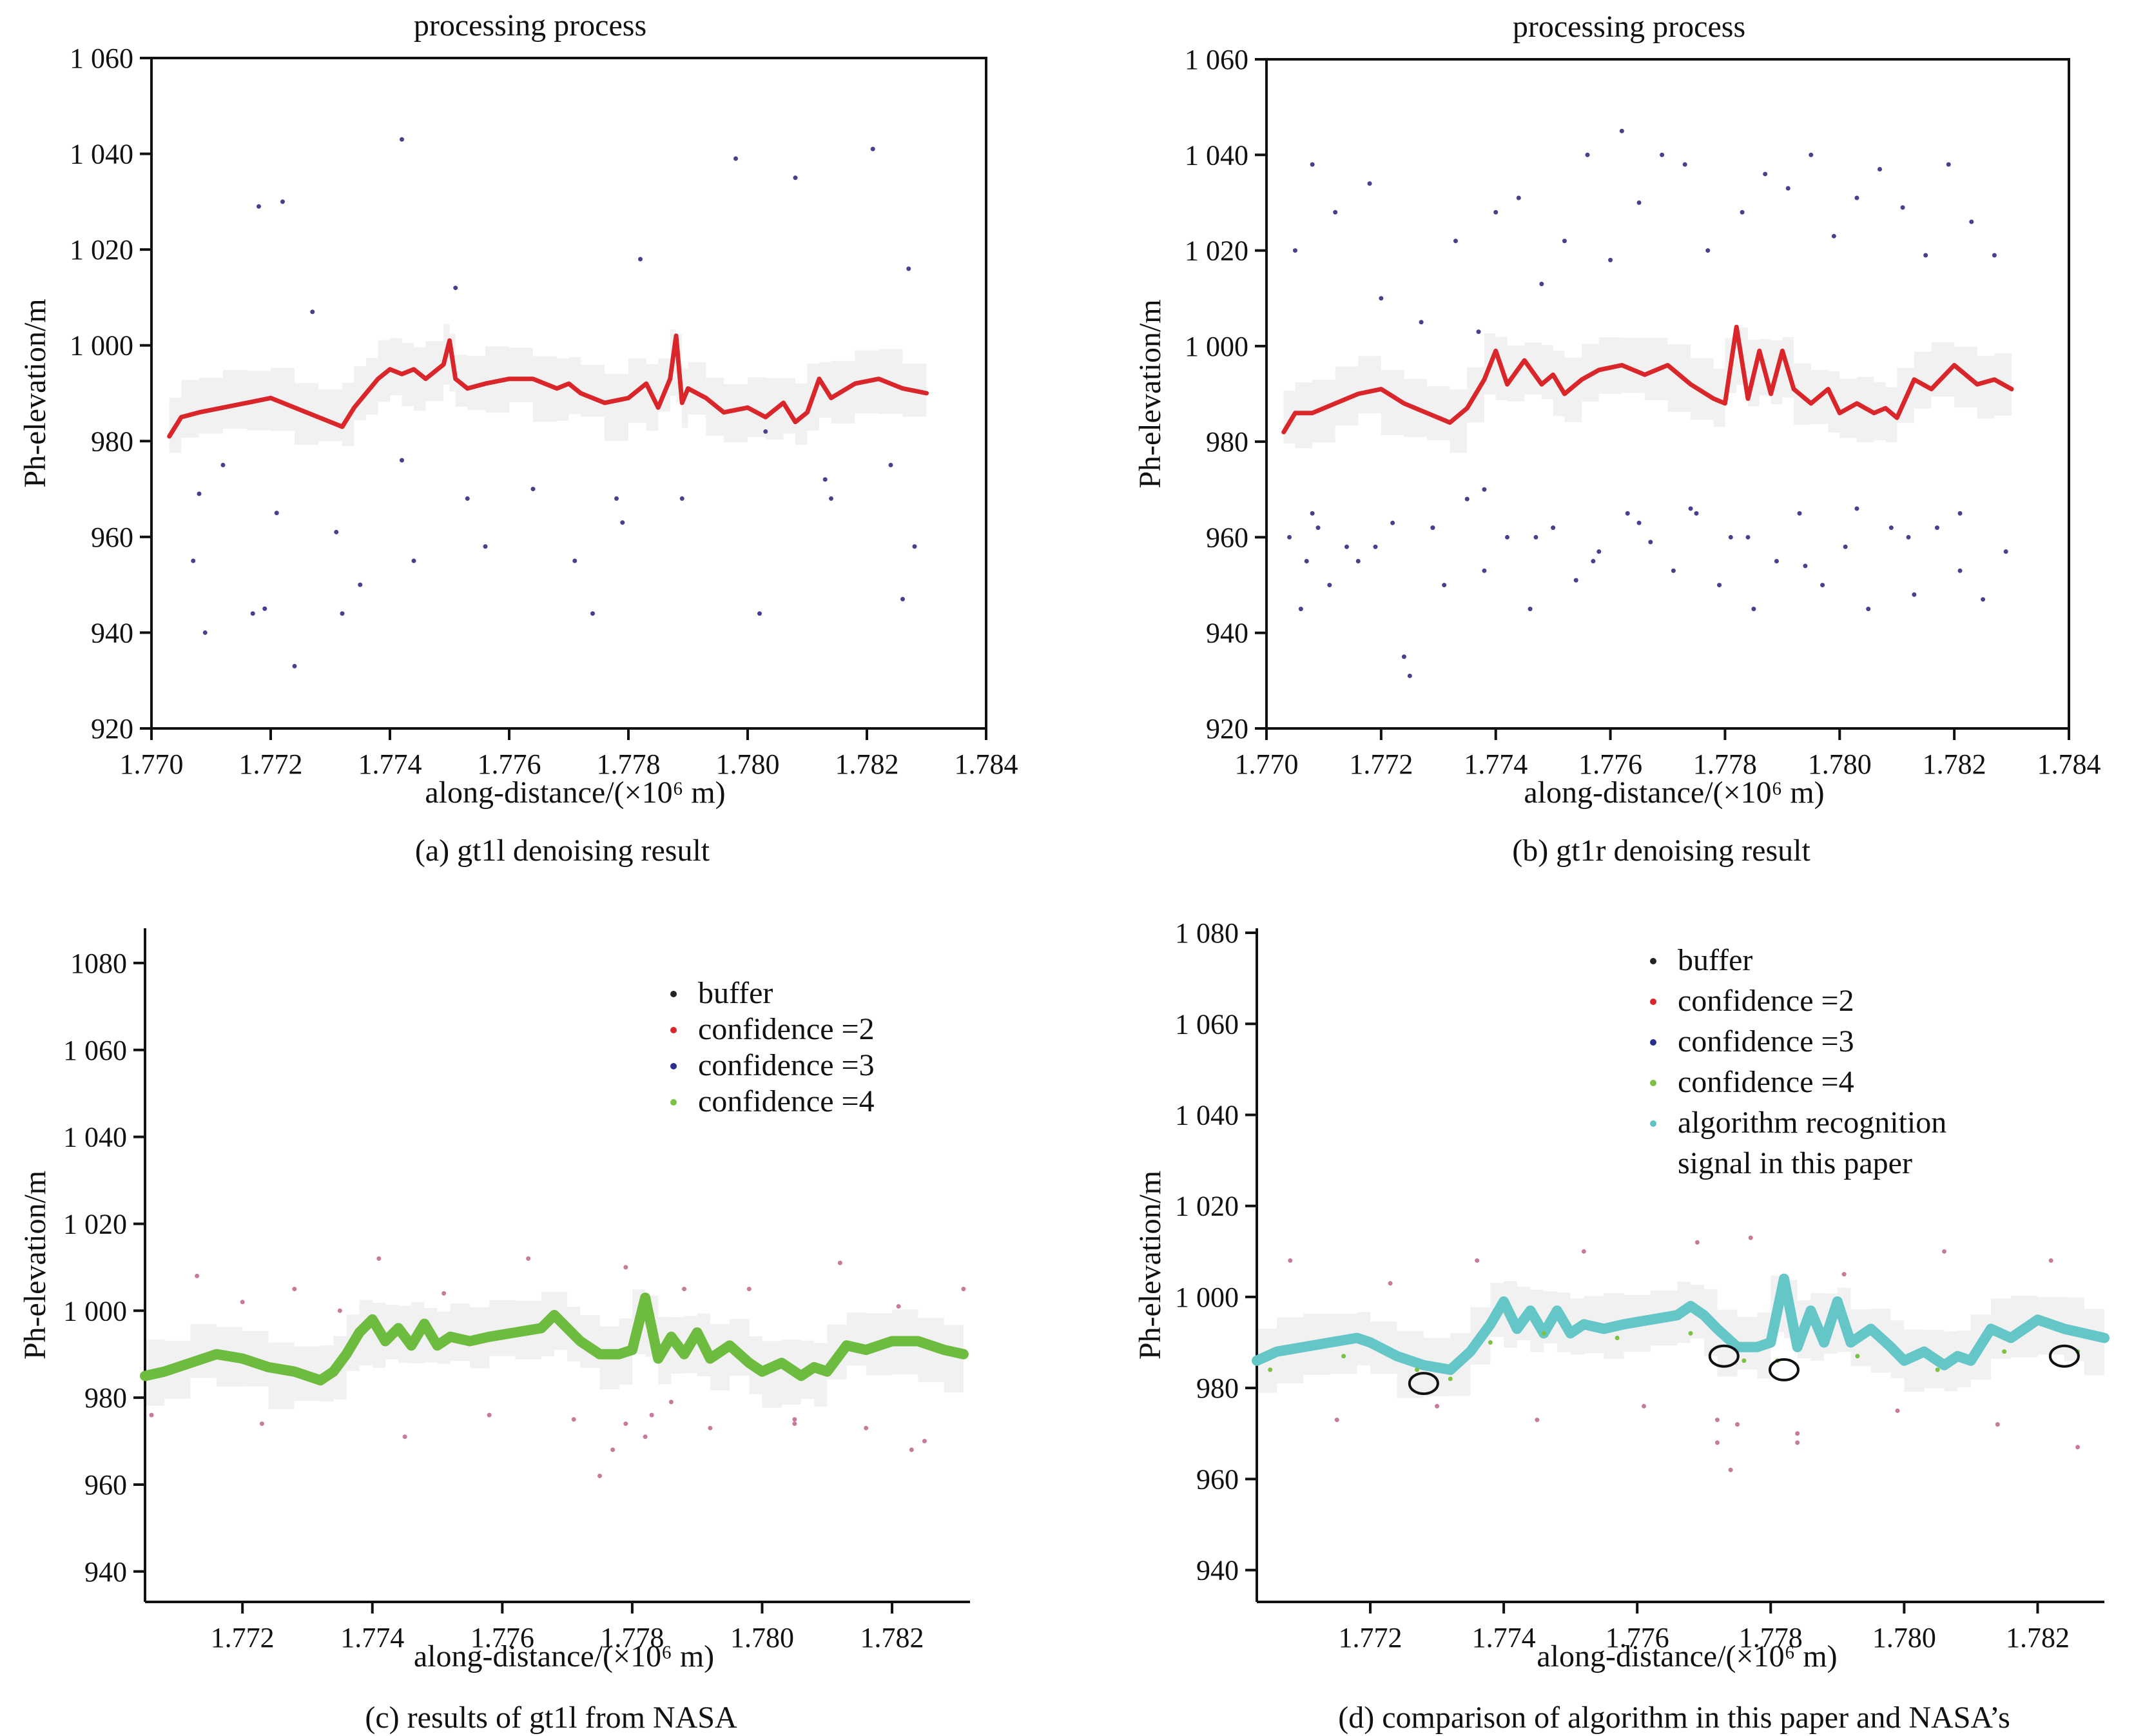 Image resolution: width=2154 pixels, height=1736 pixels. Describe the element at coordinates (1150, 393) in the screenshot. I see `y-axis-label: Ph-elevation/m` at that location.